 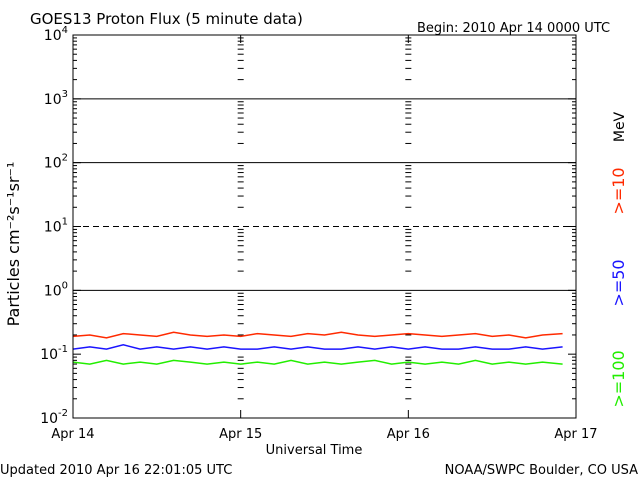 What do you see at coordinates (408, 434) in the screenshot?
I see `x-tick-label: Apr 16` at bounding box center [408, 434].